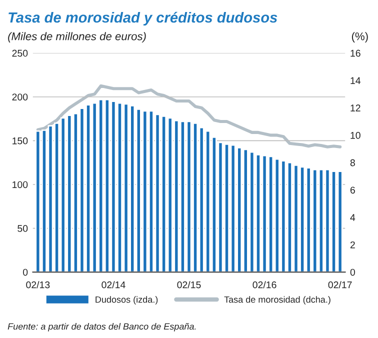 Image resolution: width=378 pixels, height=338 pixels. What do you see at coordinates (20, 184) in the screenshot?
I see `y-tick-label: 100` at bounding box center [20, 184].